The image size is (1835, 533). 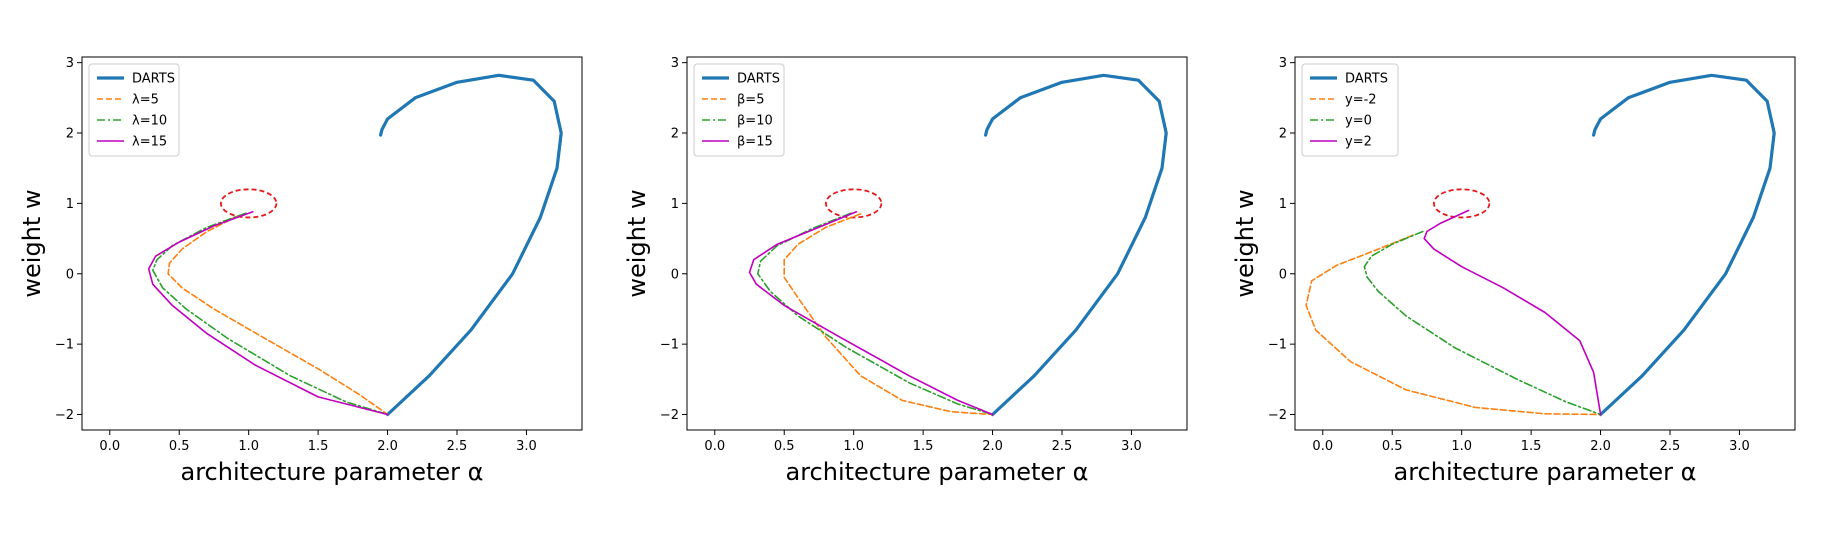 I want to click on legend-label: y=0, so click(x=1358, y=121).